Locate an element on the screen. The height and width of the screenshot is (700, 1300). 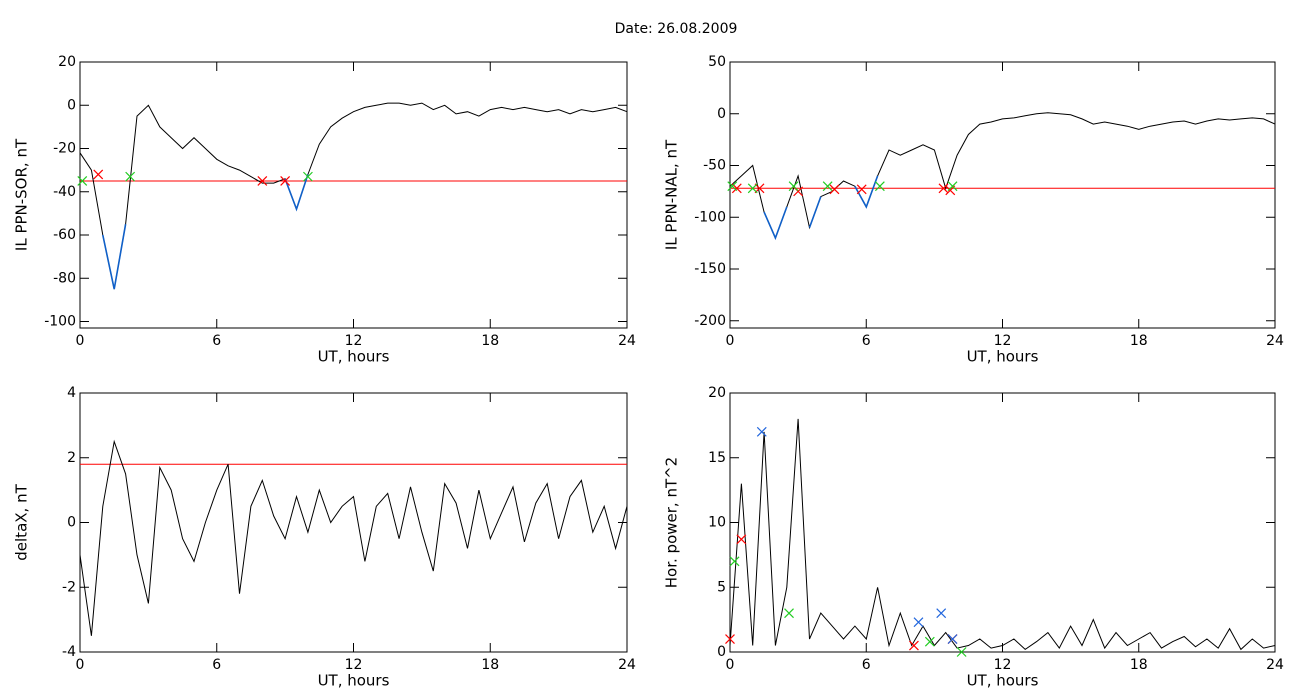
y-tick-label: 10 is located at coordinates (717, 523).